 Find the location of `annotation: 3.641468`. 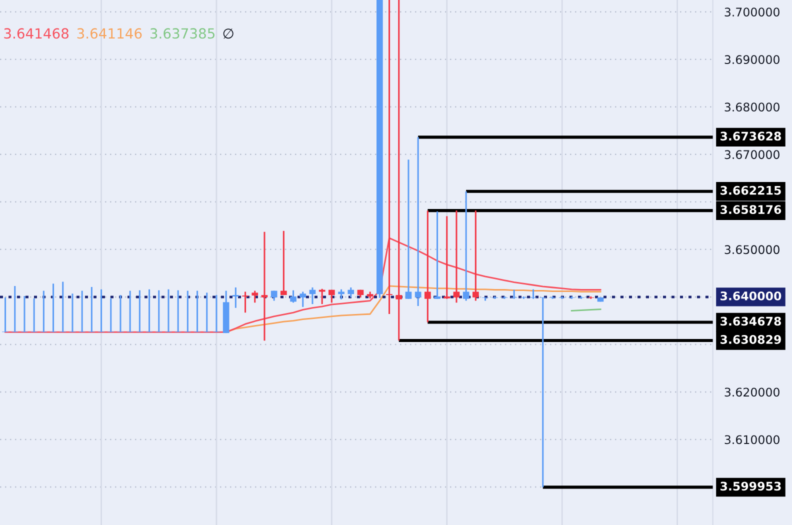

annotation: 3.641468 is located at coordinates (36, 33).